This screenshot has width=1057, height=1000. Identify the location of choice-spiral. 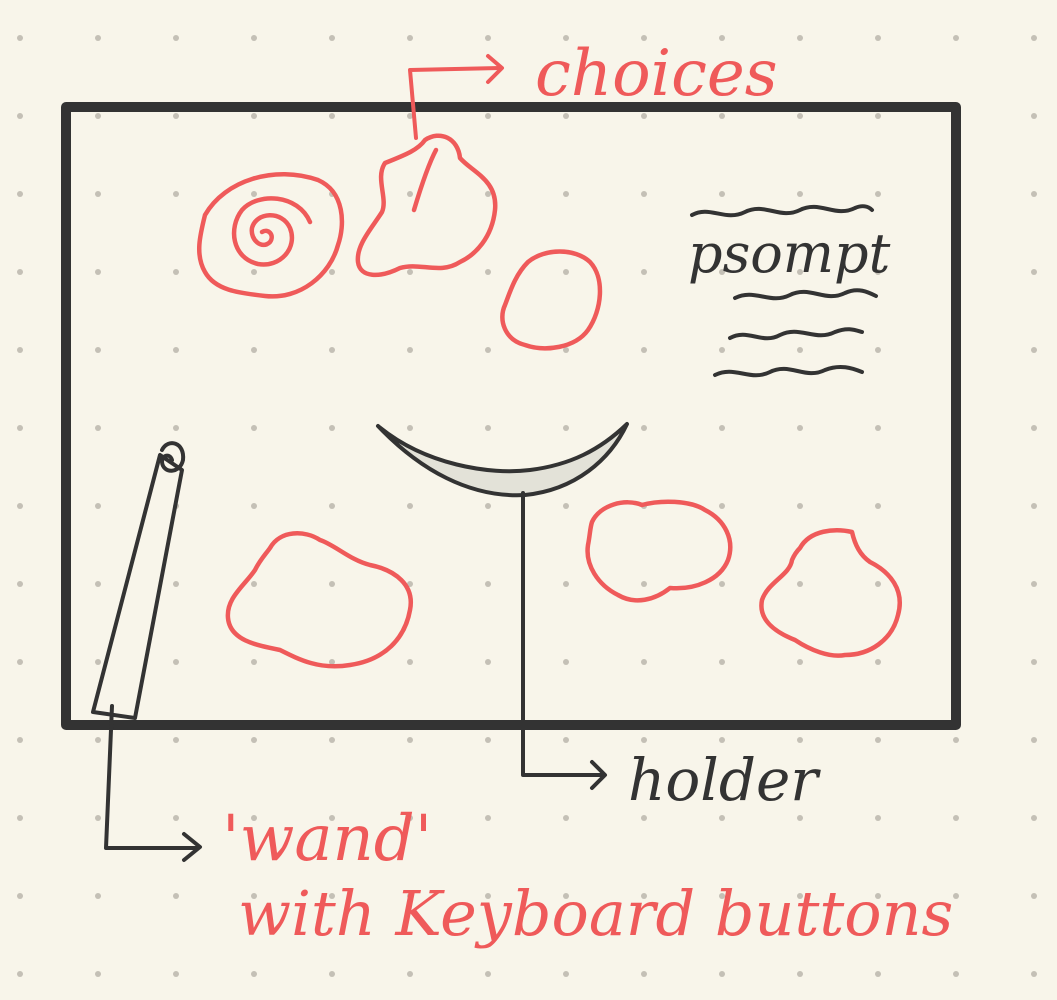
(271, 235).